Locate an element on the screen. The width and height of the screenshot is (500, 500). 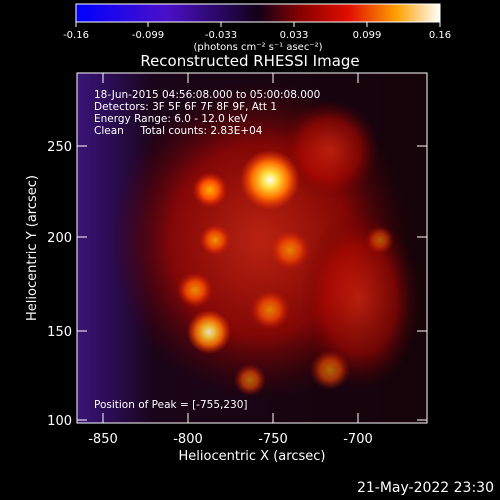
y-tick-label: 250 is located at coordinates (59, 147).